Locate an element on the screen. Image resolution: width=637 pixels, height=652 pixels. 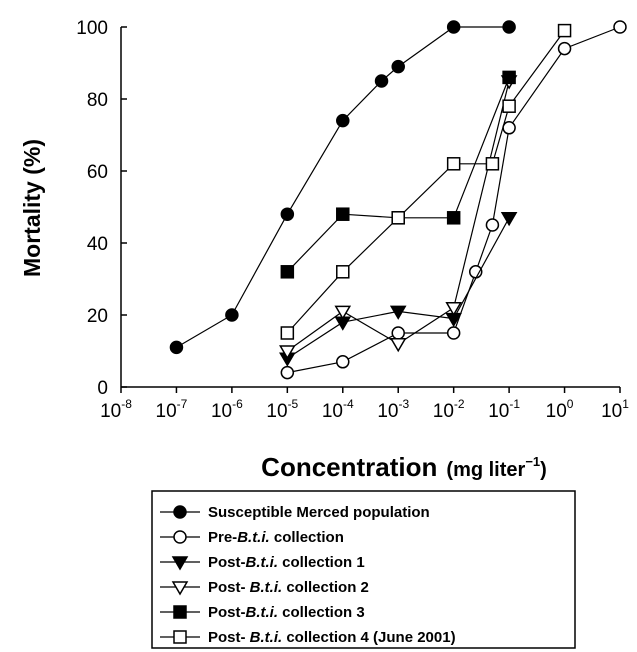
x-tick-label: 10⁻⁴ is located at coordinates (338, 409).